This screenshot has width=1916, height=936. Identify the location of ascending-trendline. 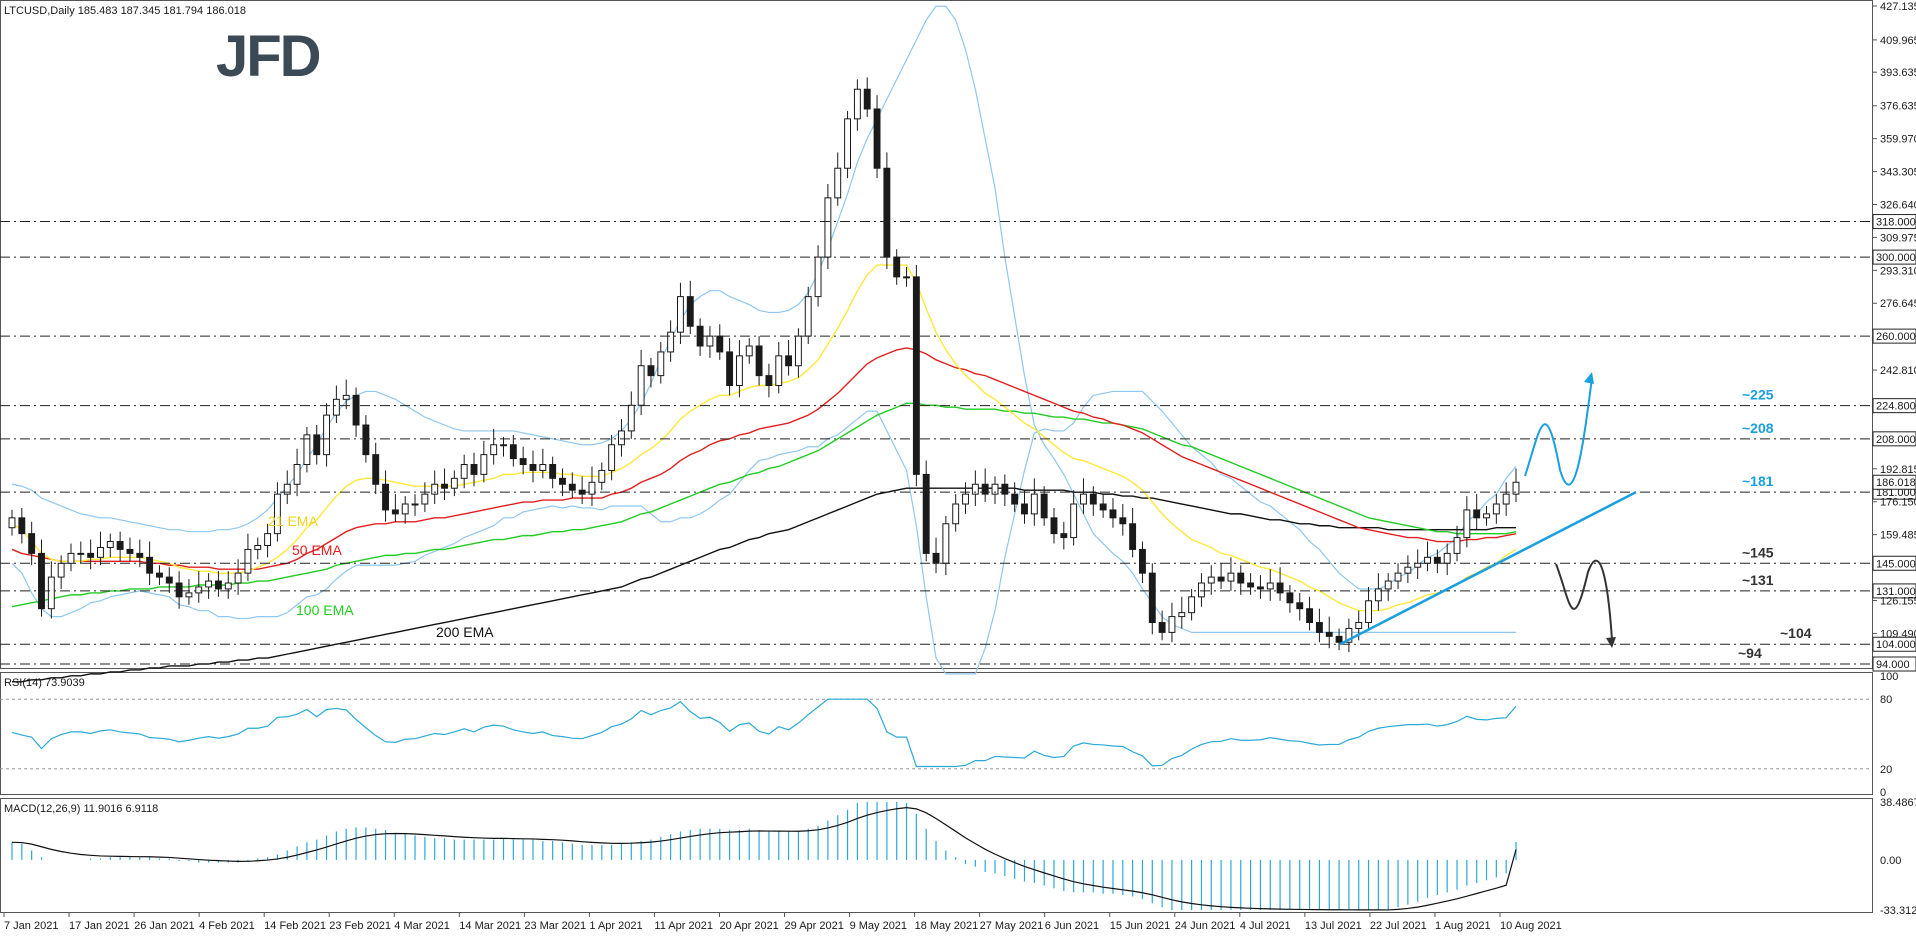
(1488, 568).